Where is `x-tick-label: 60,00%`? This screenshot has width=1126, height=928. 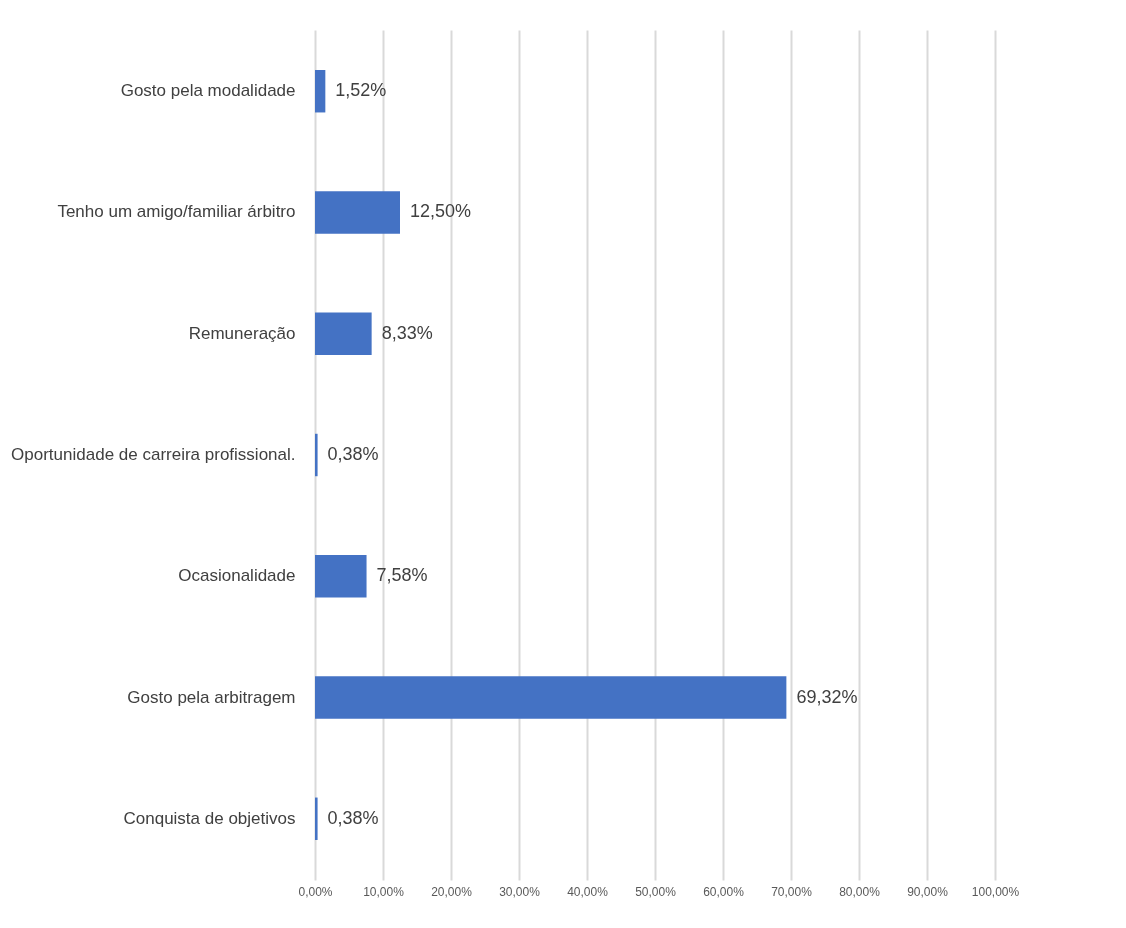
x-tick-label: 60,00% is located at coordinates (724, 891).